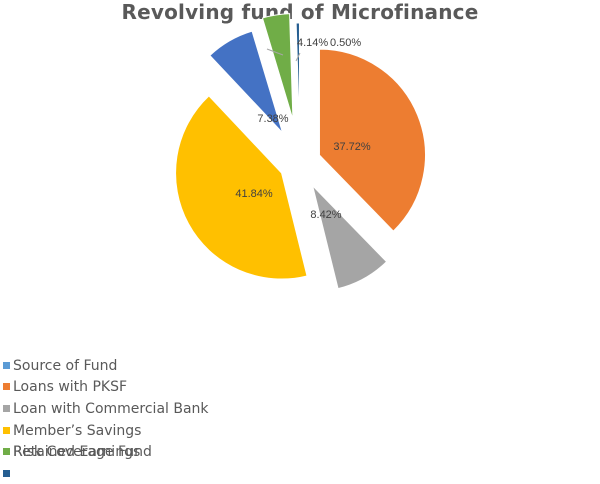  I want to click on legend-label: Member’s Savings, so click(77, 431).